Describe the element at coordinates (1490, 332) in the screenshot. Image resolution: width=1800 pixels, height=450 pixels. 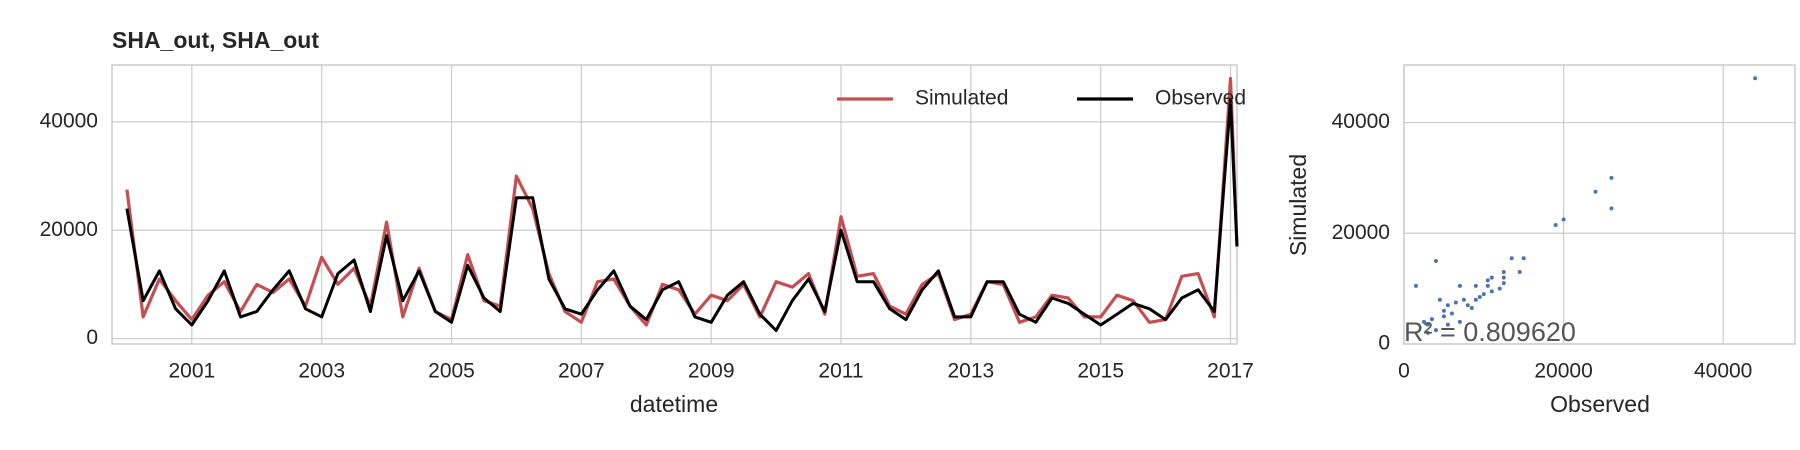
I see `annotation: R² = 0.809620` at that location.